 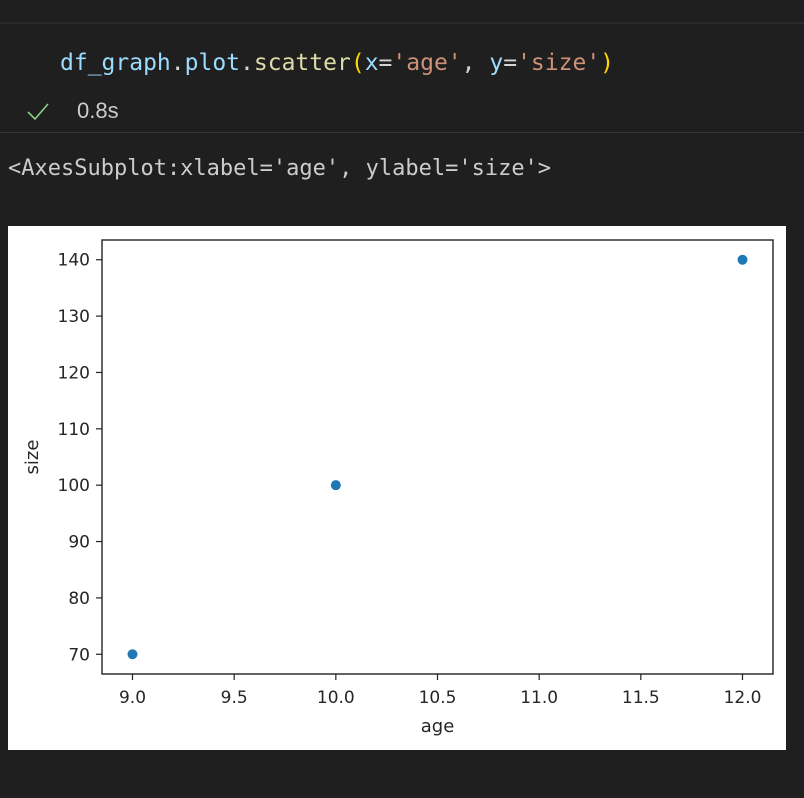 What do you see at coordinates (357, 63) in the screenshot?
I see `code-token: (` at bounding box center [357, 63].